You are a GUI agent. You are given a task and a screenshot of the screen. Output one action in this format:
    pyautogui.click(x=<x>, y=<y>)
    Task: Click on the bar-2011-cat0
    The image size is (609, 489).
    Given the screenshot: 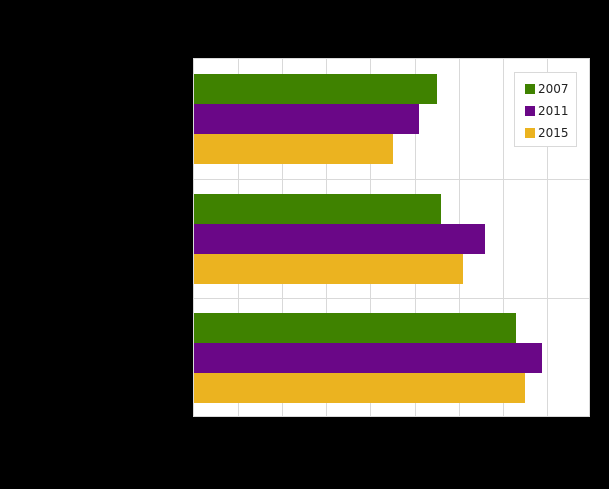 What is the action you would take?
    pyautogui.click(x=306, y=118)
    